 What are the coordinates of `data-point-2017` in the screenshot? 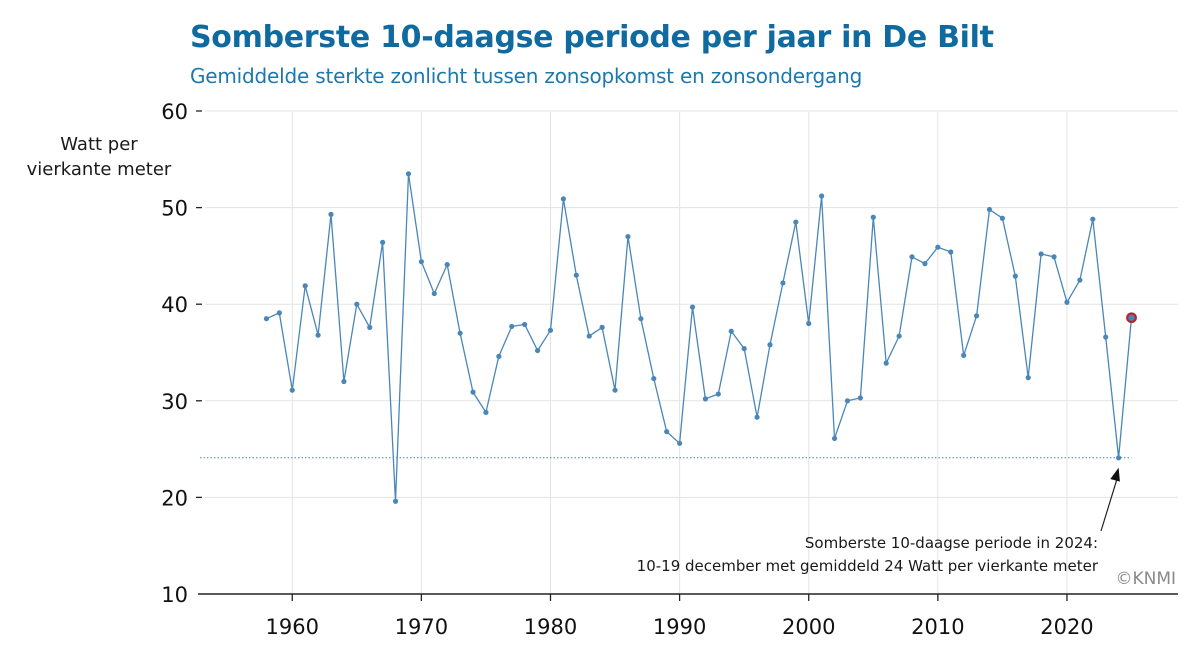 It's located at (1028, 378).